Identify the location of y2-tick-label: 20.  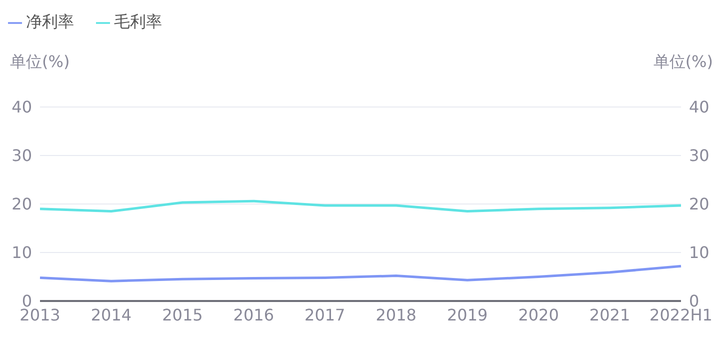
(699, 204).